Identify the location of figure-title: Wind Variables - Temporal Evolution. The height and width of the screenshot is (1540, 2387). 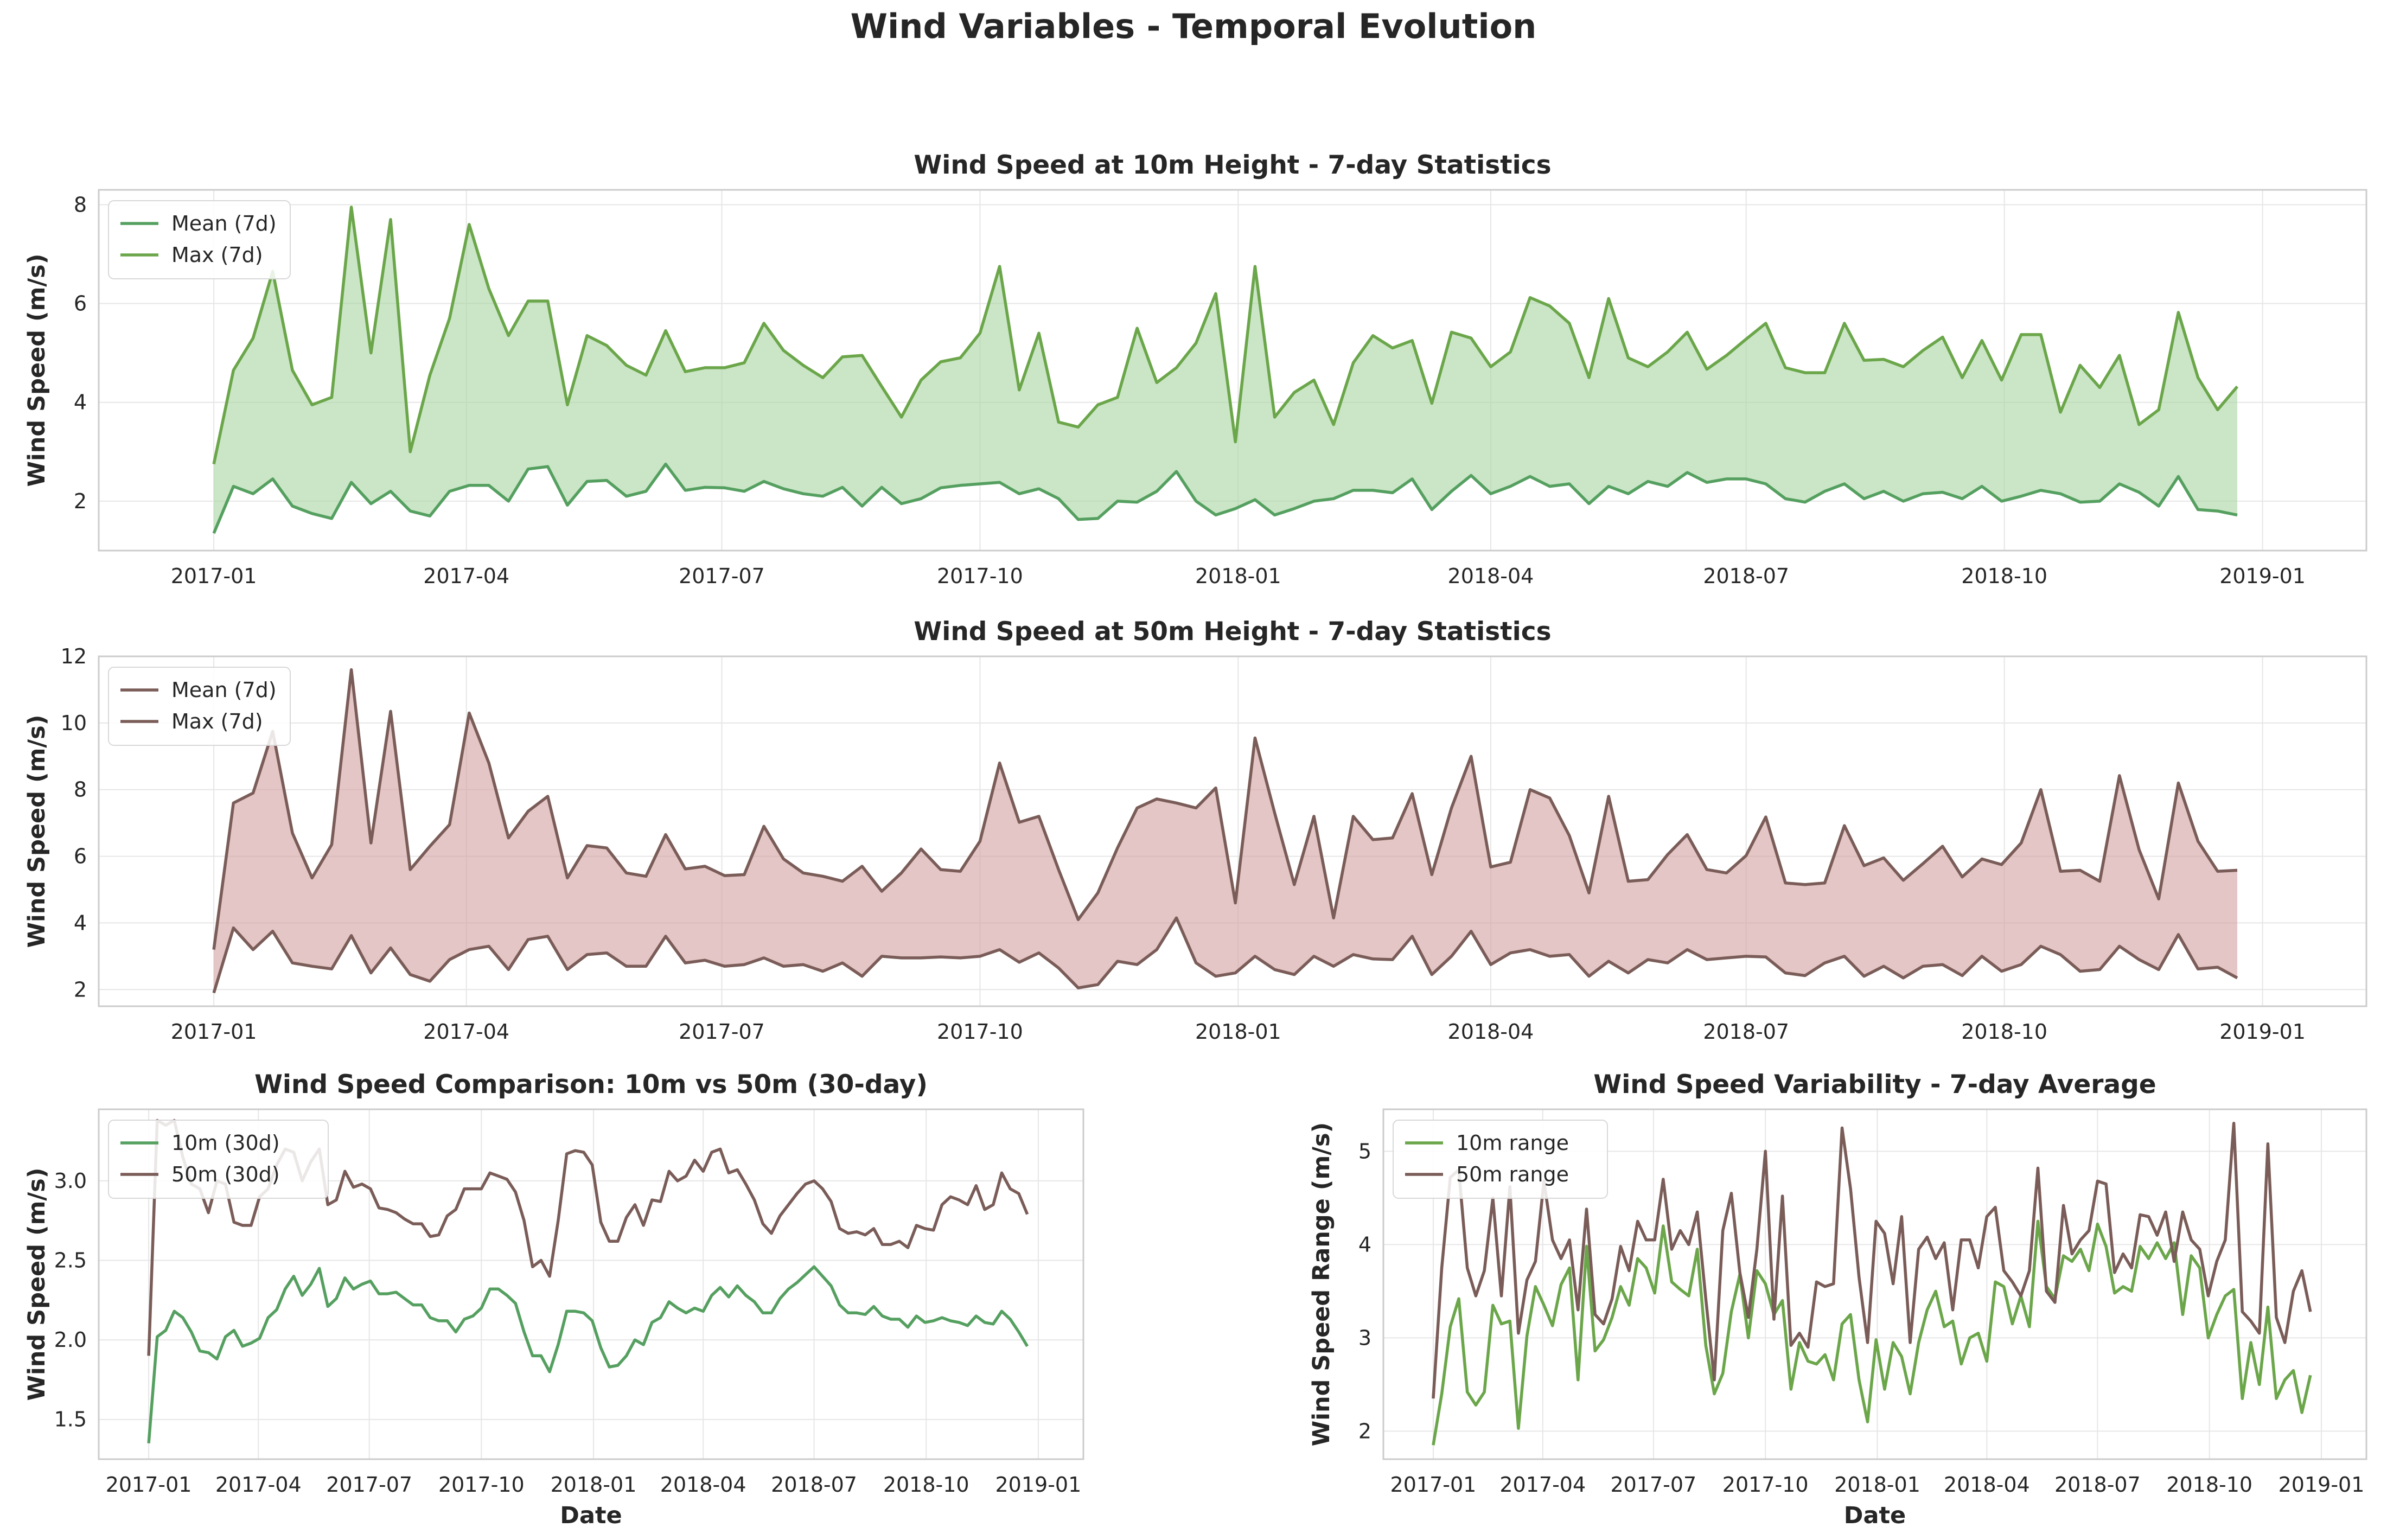
(1194, 26).